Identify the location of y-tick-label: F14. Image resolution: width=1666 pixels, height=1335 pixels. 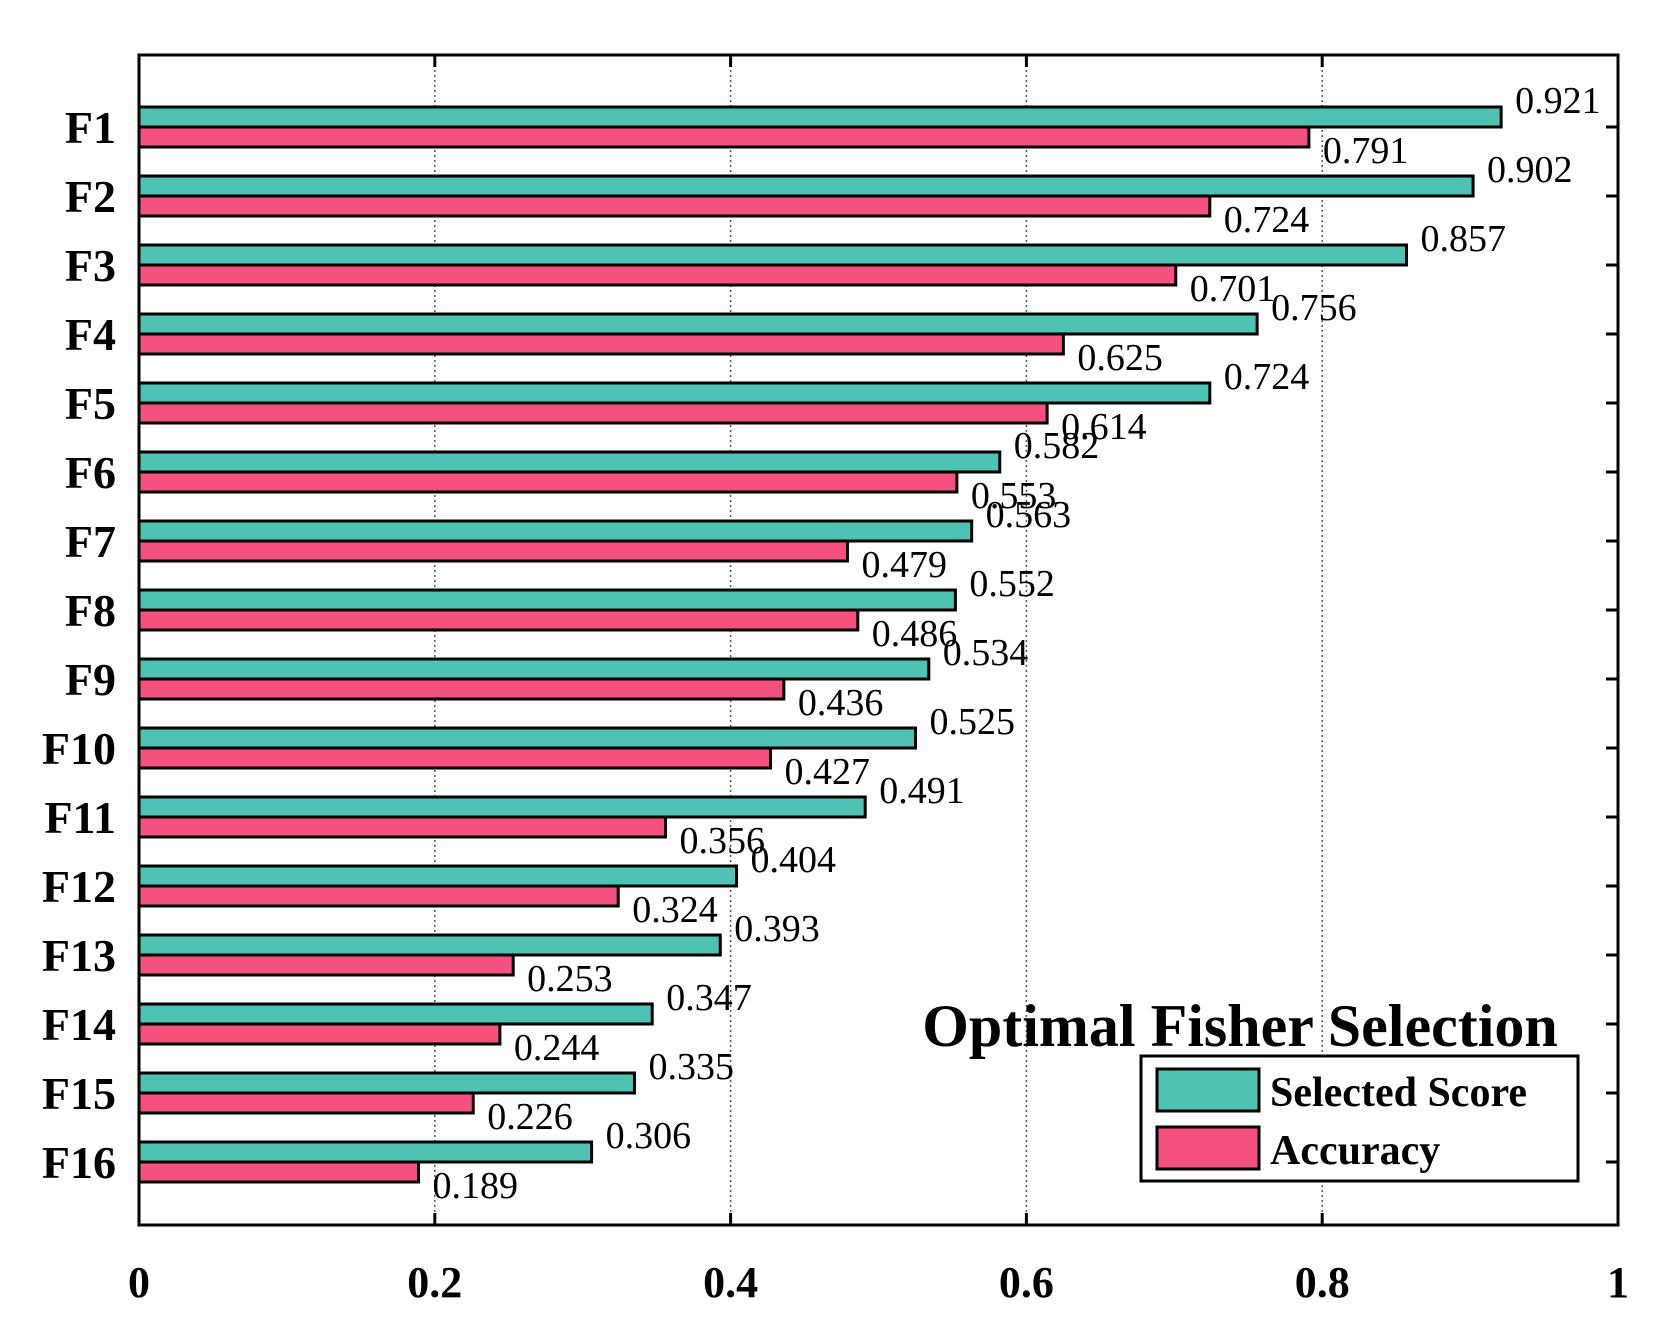
(79, 1024).